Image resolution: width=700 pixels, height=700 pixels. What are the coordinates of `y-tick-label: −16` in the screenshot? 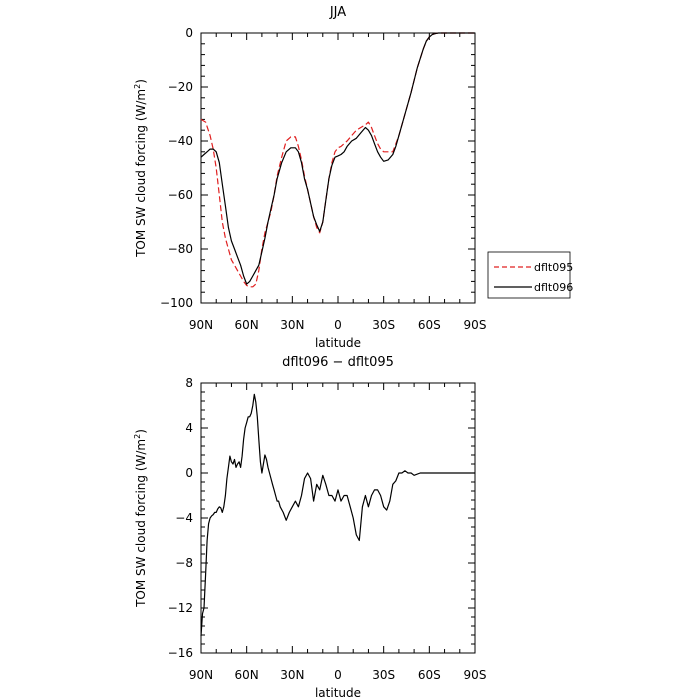 It's located at (180, 653).